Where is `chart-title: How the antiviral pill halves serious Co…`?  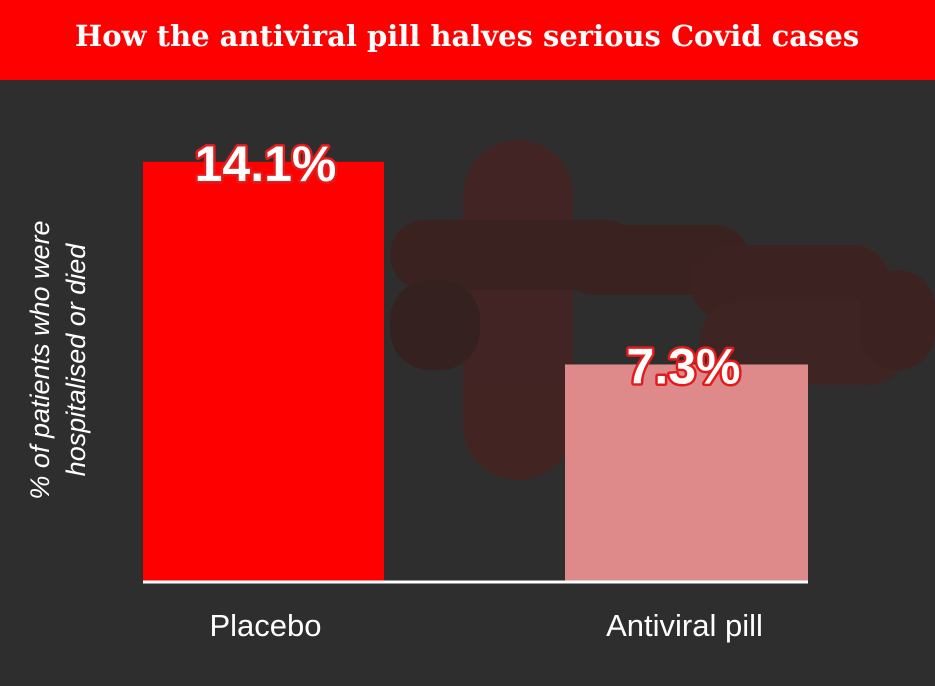
chart-title: How the antiviral pill halves serious Co… is located at coordinates (467, 36).